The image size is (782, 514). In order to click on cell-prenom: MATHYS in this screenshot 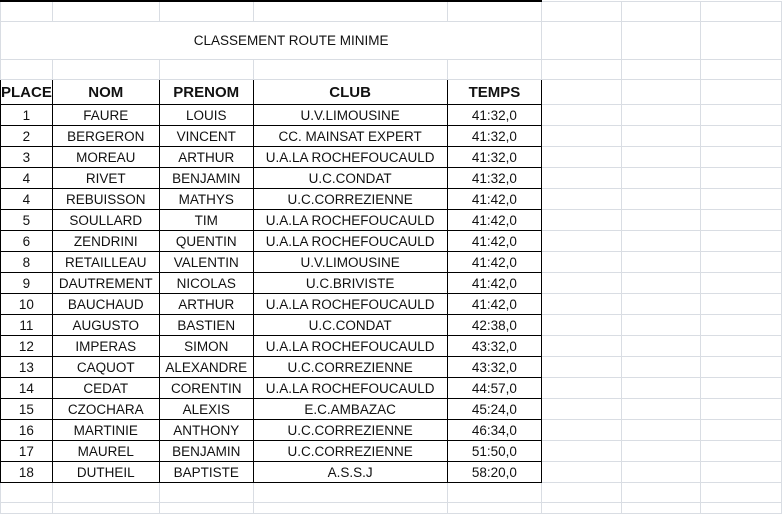, I will do `click(206, 199)`.